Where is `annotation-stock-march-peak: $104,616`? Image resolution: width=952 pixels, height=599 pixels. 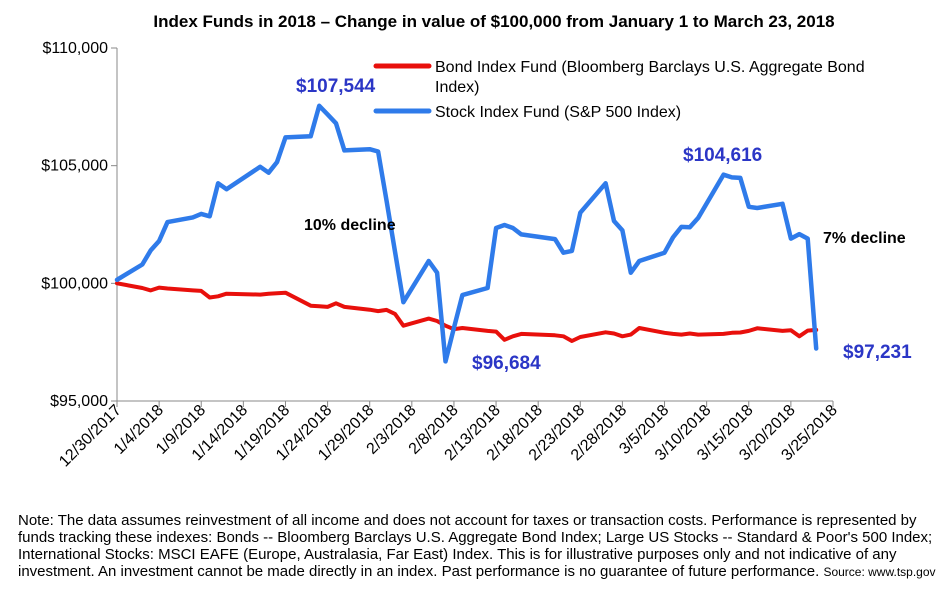
annotation-stock-march-peak: $104,616 is located at coordinates (722, 155).